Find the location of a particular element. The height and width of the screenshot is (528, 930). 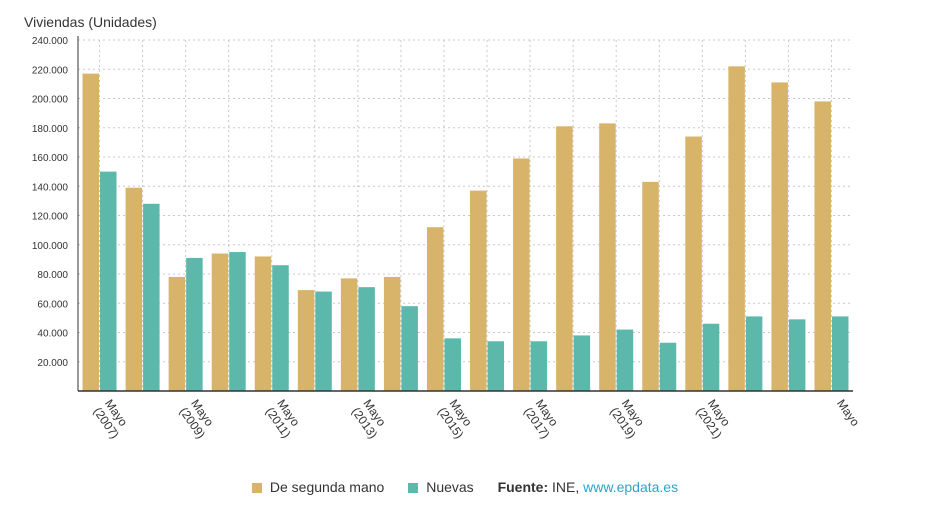

legend-item-segunda-mano: De segunda mano is located at coordinates (318, 487).